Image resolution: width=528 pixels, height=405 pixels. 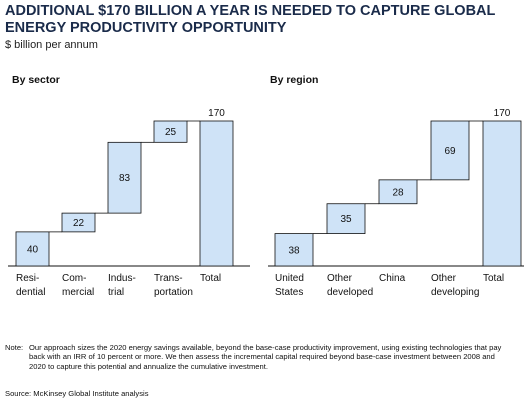 I want to click on bar-value-label: 40, so click(x=33, y=249).